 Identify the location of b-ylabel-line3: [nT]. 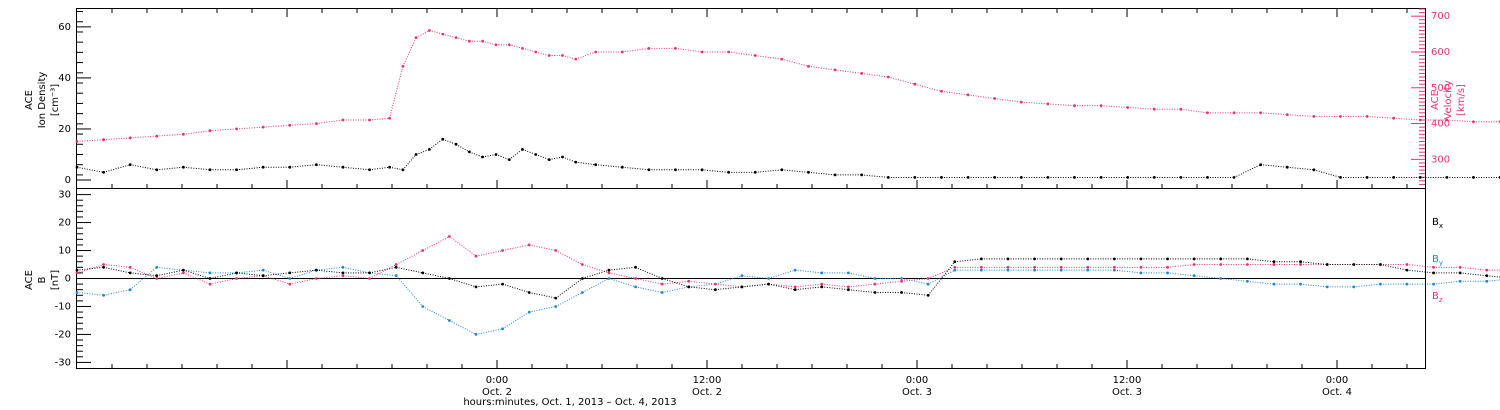
(55, 280).